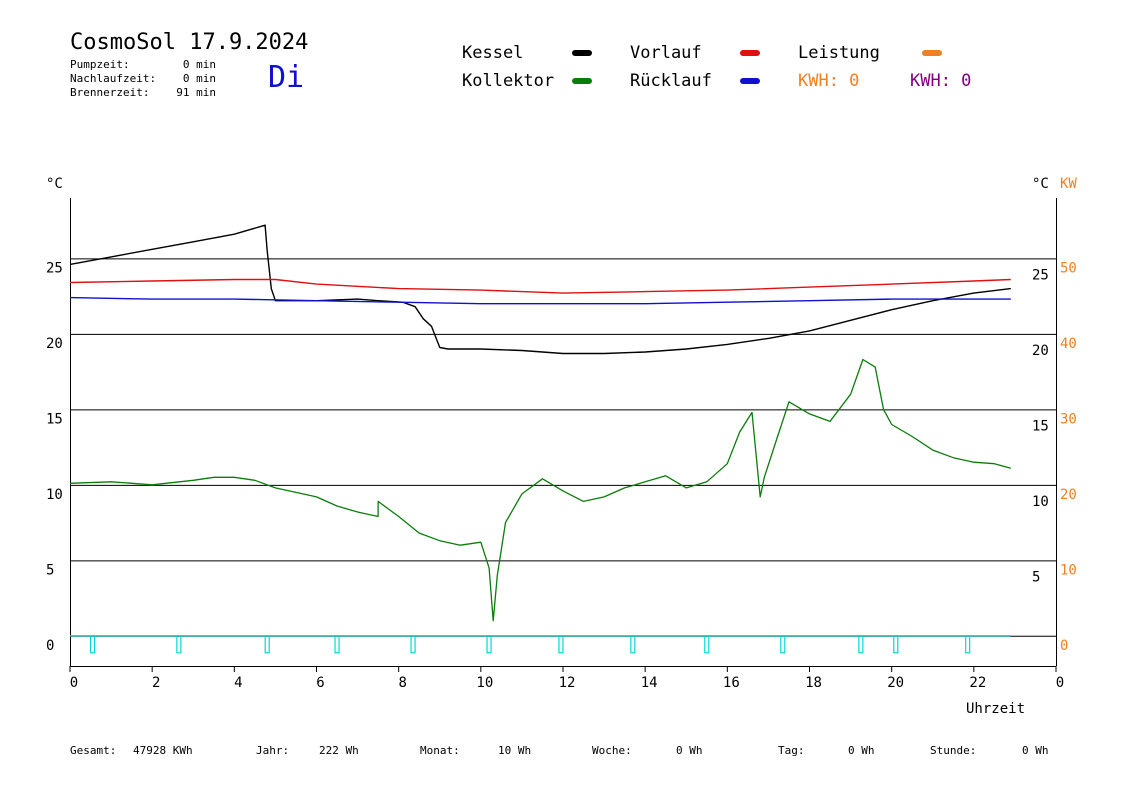 This screenshot has width=1148, height=812. Describe the element at coordinates (567, 683) in the screenshot. I see `x-tick-label: 12` at that location.